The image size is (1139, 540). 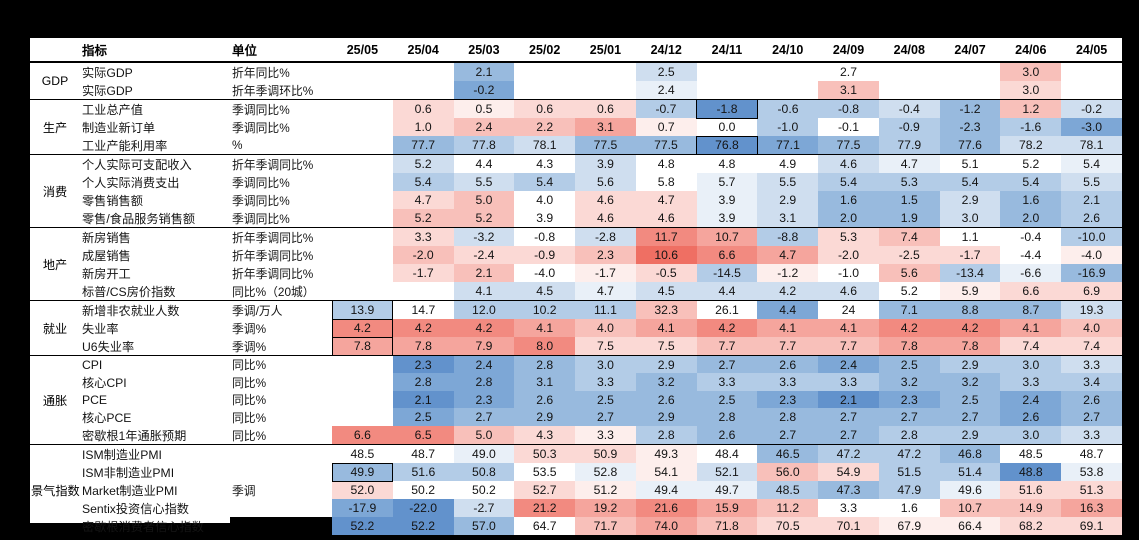 What do you see at coordinates (1031, 200) in the screenshot?
I see `data-cell: 1.6` at bounding box center [1031, 200].